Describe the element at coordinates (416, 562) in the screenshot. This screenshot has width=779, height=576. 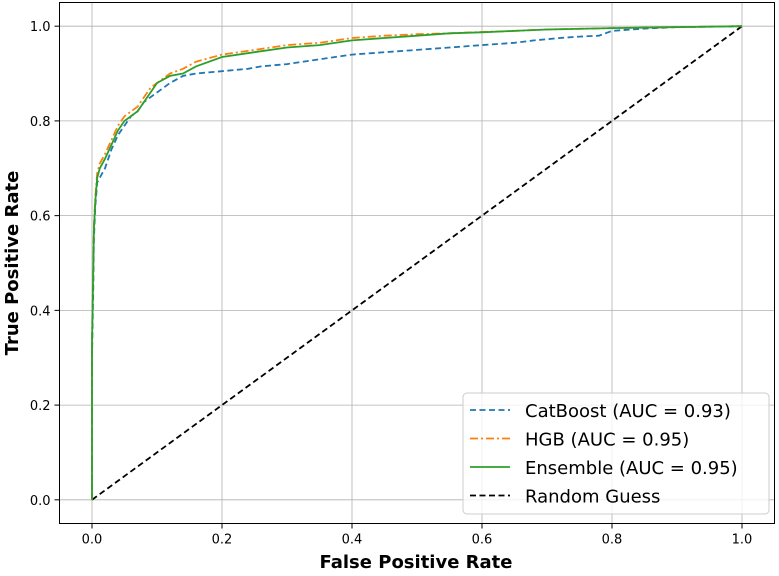
I see `x-axis-label: False Positive Rate` at that location.